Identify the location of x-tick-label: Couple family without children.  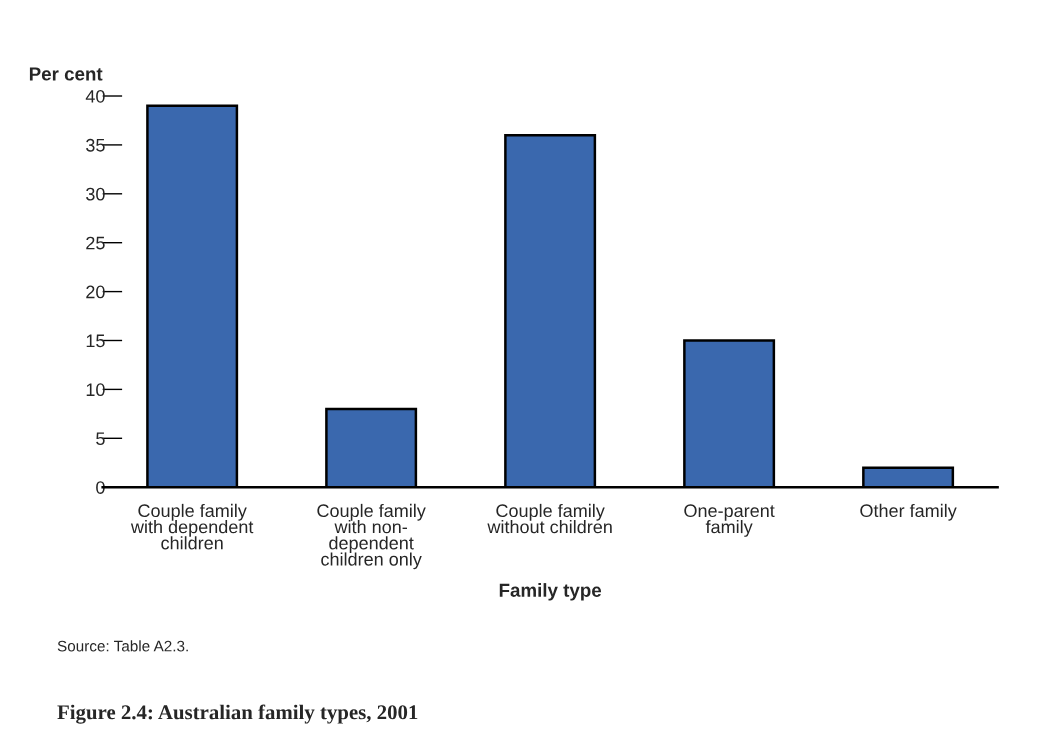
(549, 518).